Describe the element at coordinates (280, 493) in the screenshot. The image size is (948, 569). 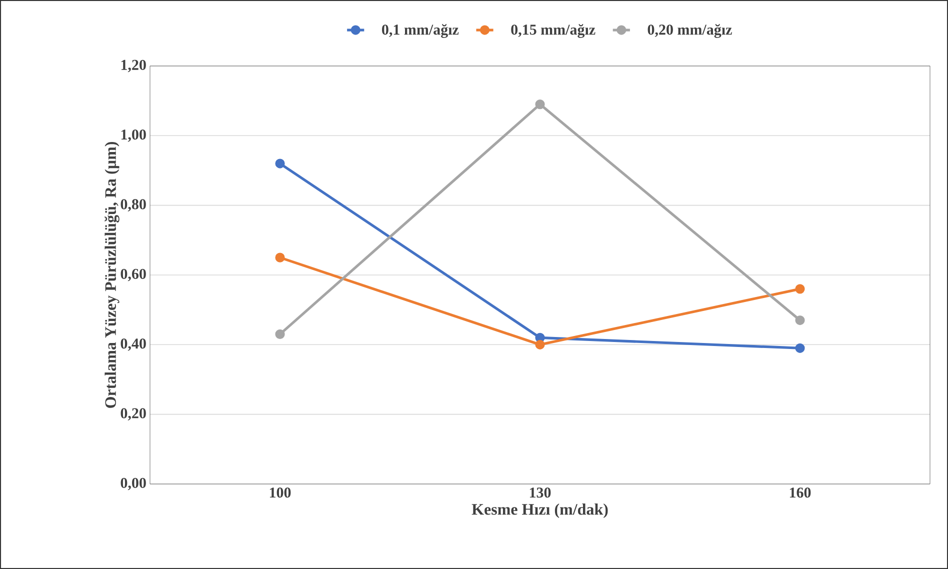
I see `x-tick-label: 100` at that location.